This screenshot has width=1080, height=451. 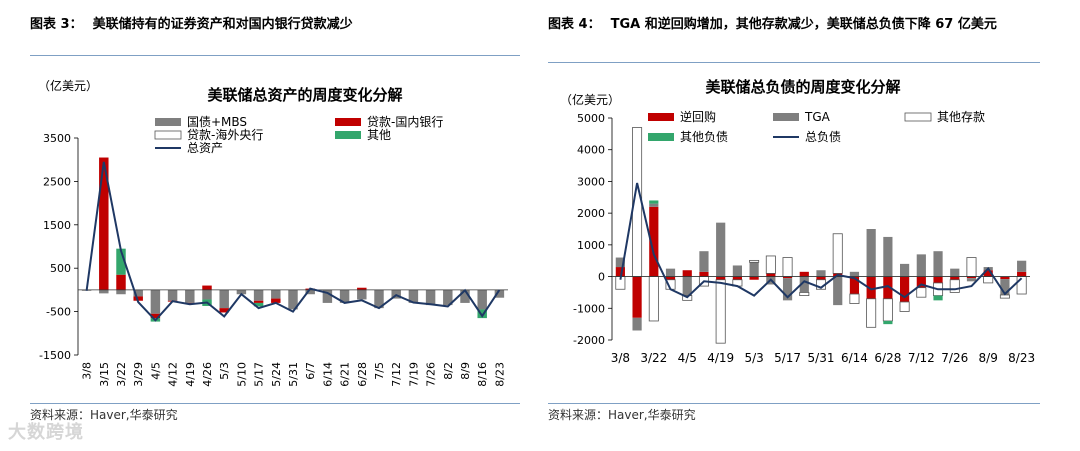 I want to click on x-tick-label: 6/14, so click(x=327, y=374).